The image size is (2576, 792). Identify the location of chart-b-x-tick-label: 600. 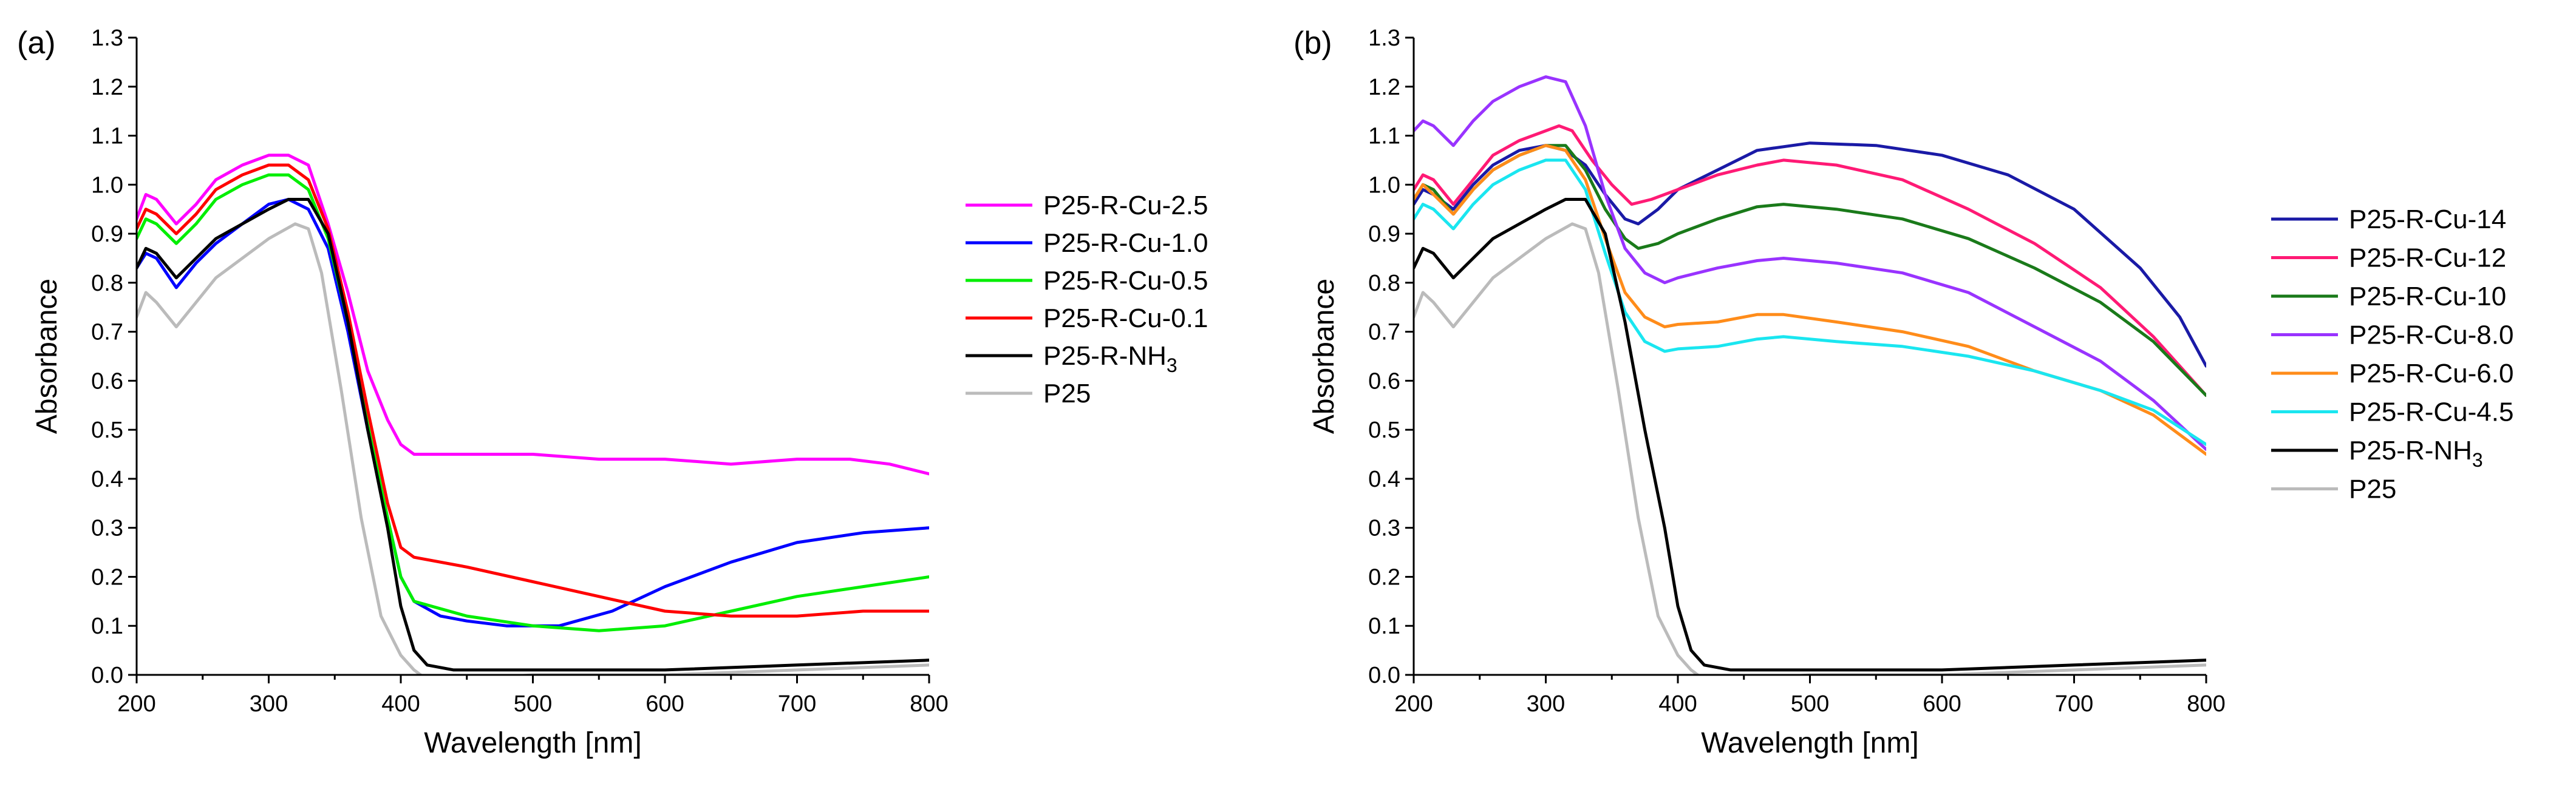
(1942, 704).